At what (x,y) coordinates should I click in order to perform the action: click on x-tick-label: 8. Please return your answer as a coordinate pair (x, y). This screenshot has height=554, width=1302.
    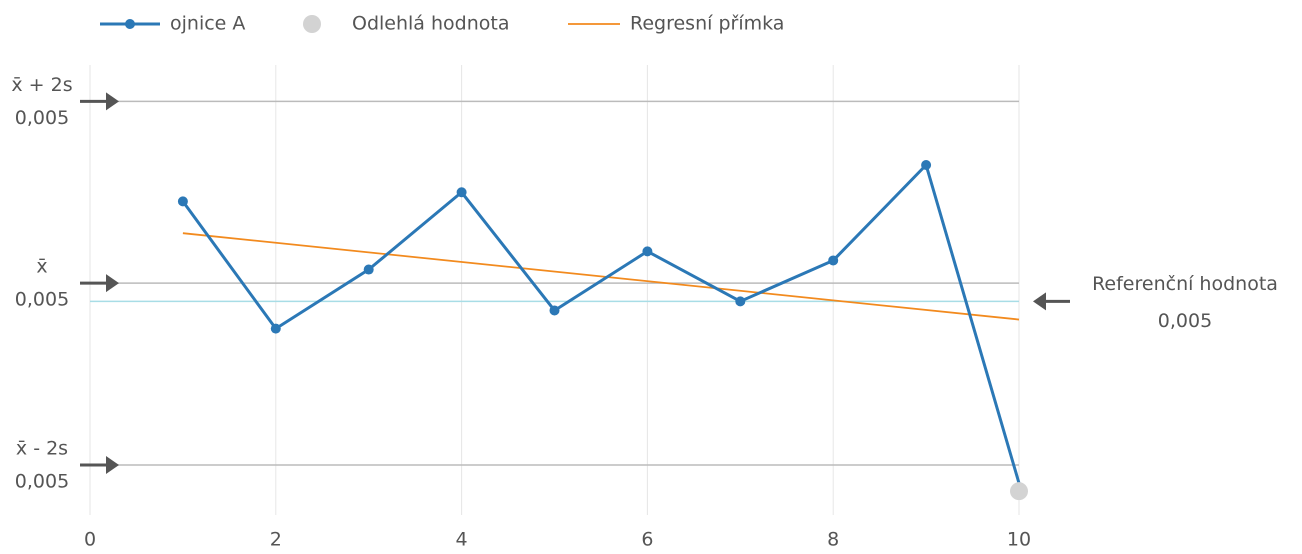
    Looking at the image, I should click on (833, 540).